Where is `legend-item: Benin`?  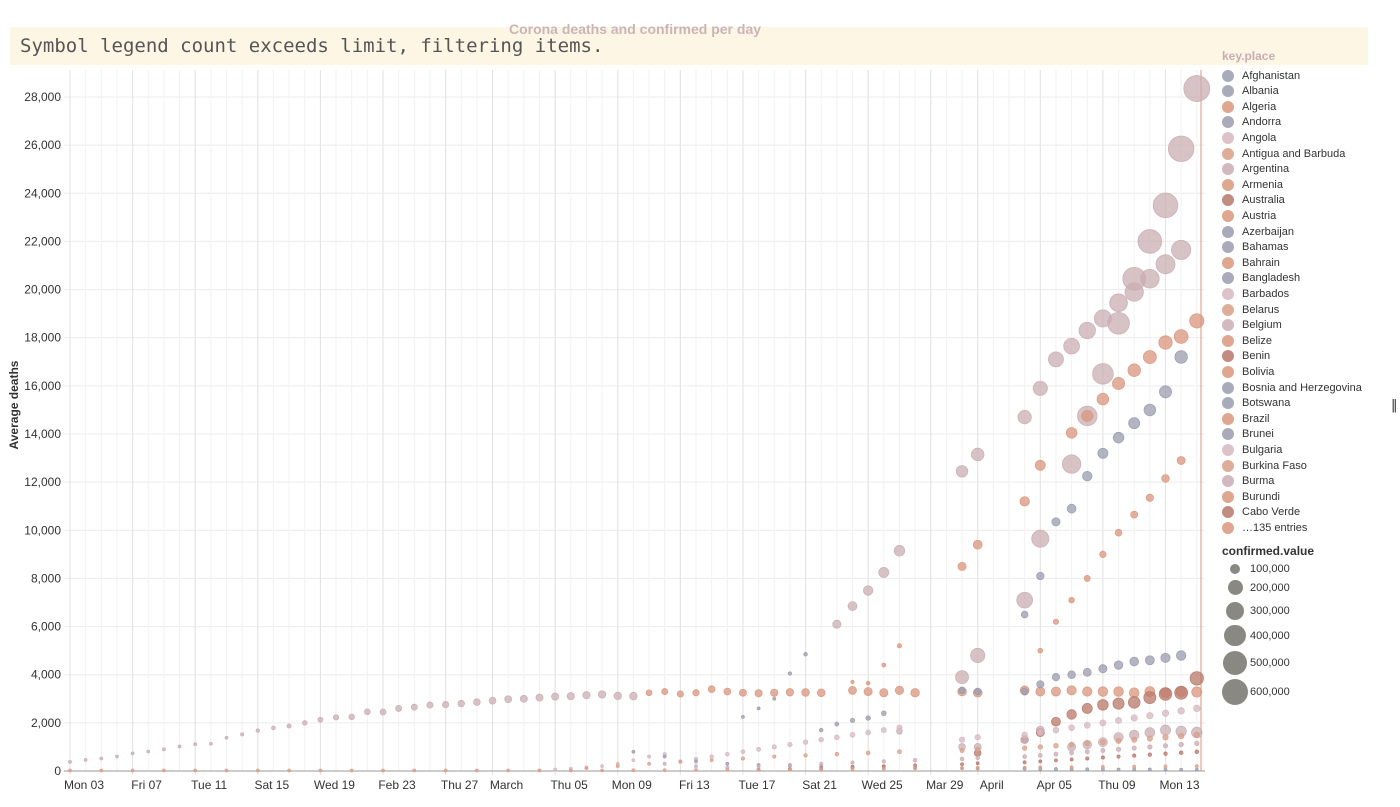
legend-item: Benin is located at coordinates (1246, 356).